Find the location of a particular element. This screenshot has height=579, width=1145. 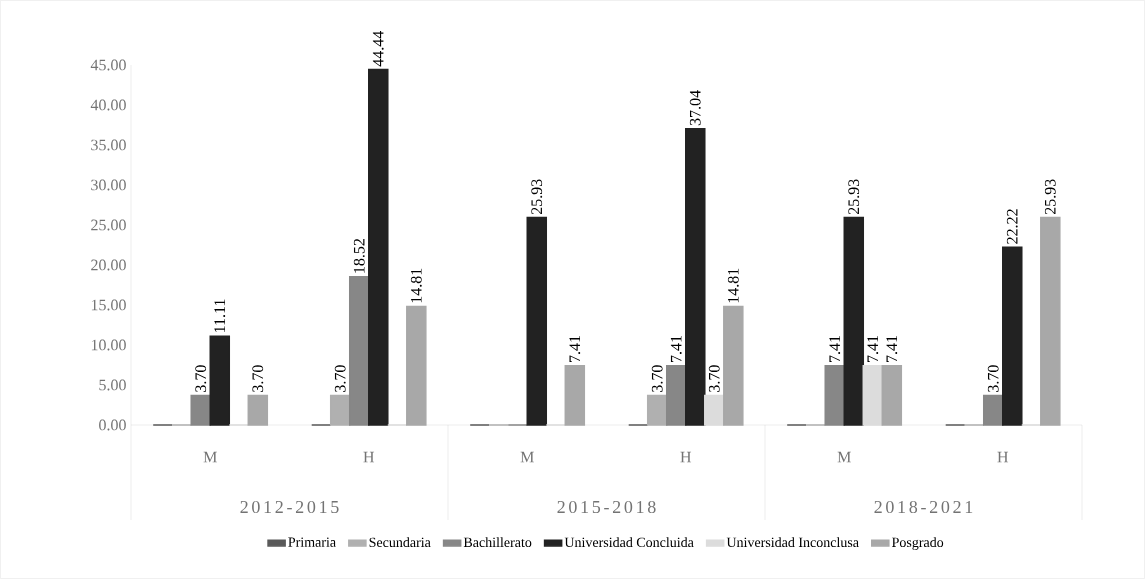

legend-label: Posgrado is located at coordinates (917, 543).